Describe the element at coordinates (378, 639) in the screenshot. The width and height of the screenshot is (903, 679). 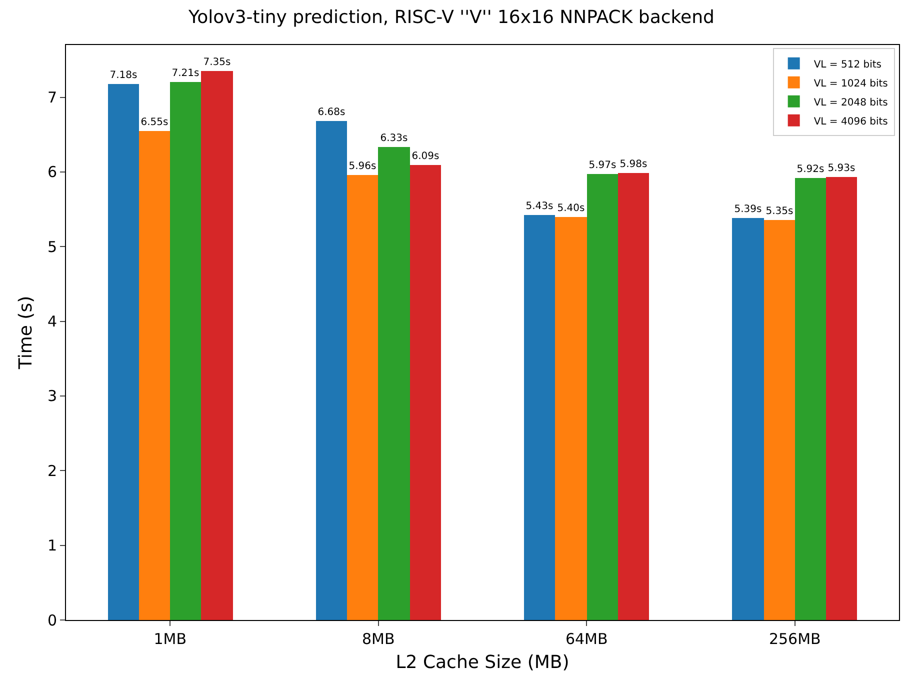
I see `x-tick-label: 8MB` at that location.